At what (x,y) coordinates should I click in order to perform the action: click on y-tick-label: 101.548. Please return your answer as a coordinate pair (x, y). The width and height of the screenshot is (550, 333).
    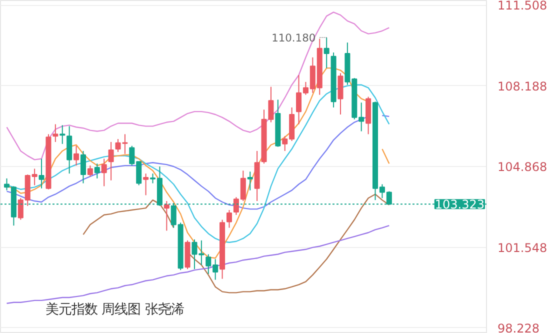
    Looking at the image, I should click on (523, 247).